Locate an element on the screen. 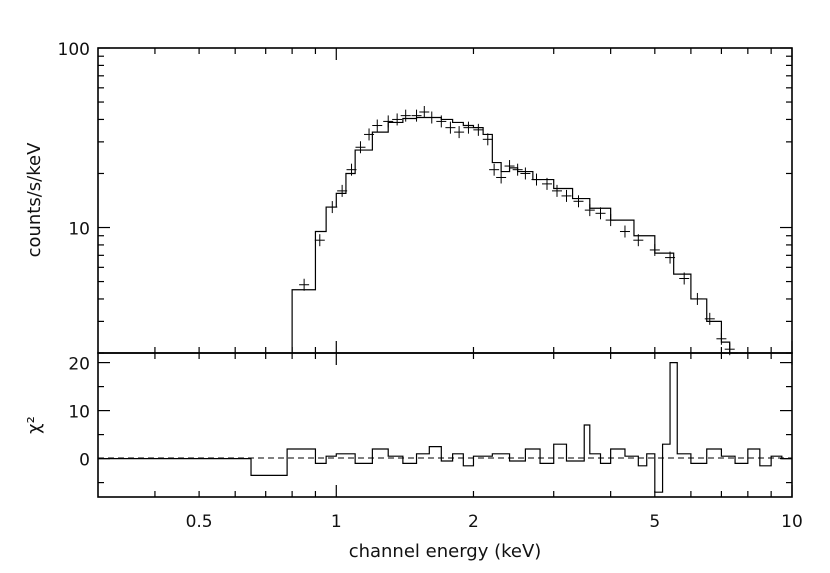 This screenshot has width=830, height=573. x-axis-label: channel energy (keV) is located at coordinates (445, 551).